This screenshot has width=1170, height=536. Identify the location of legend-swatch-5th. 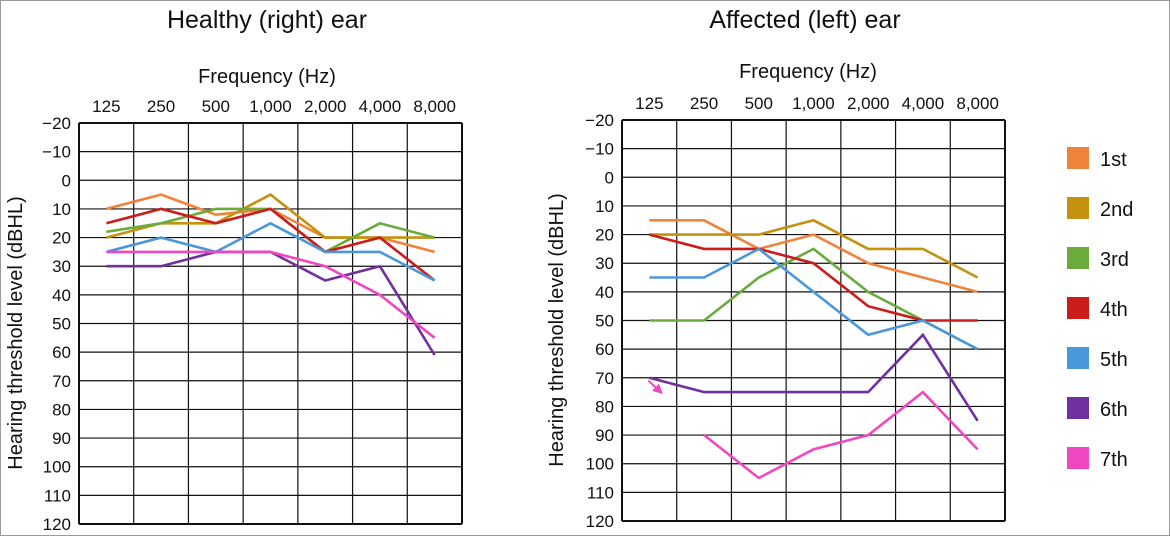
(1078, 358).